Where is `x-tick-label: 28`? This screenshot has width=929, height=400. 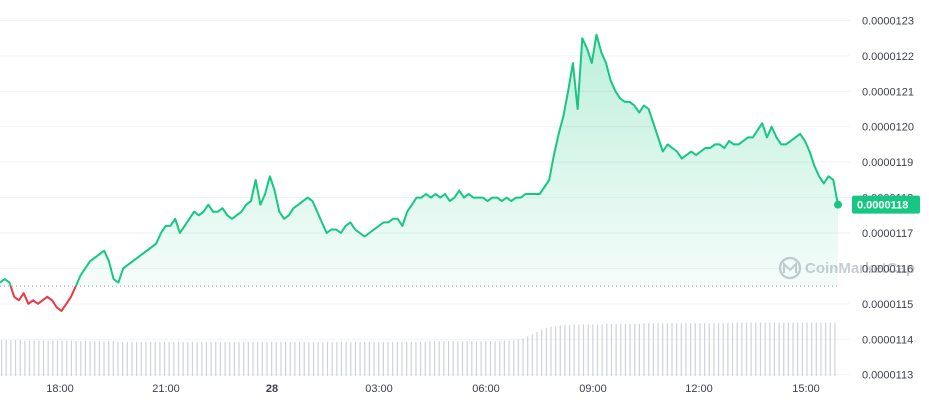
x-tick-label: 28 is located at coordinates (272, 389).